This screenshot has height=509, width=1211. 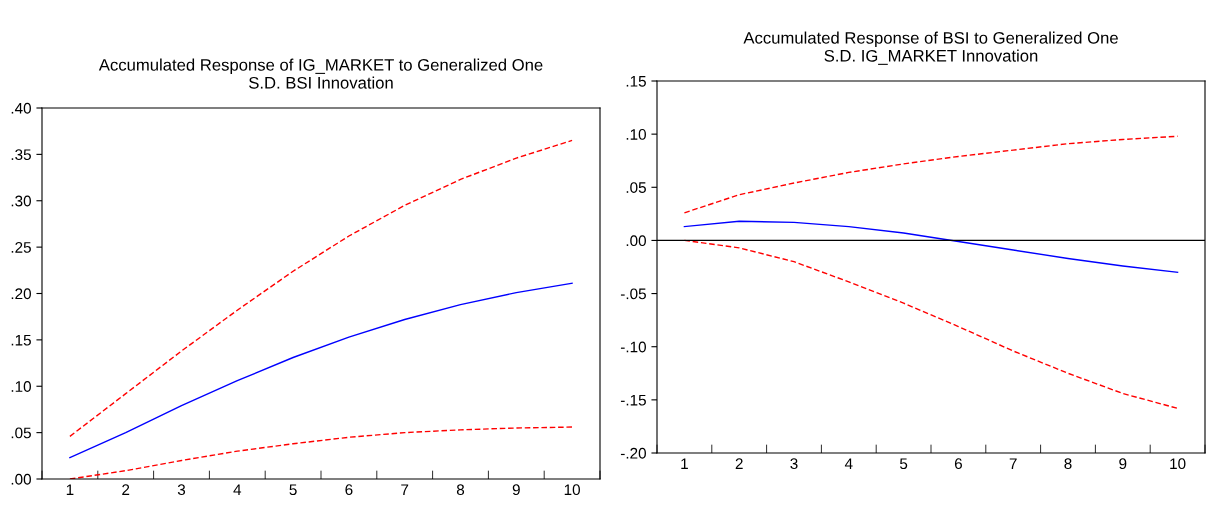 I want to click on y-tick-label: -.20, so click(x=633, y=453).